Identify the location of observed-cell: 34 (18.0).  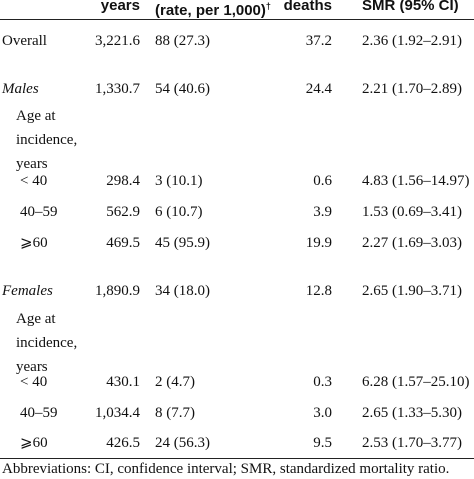
(182, 291).